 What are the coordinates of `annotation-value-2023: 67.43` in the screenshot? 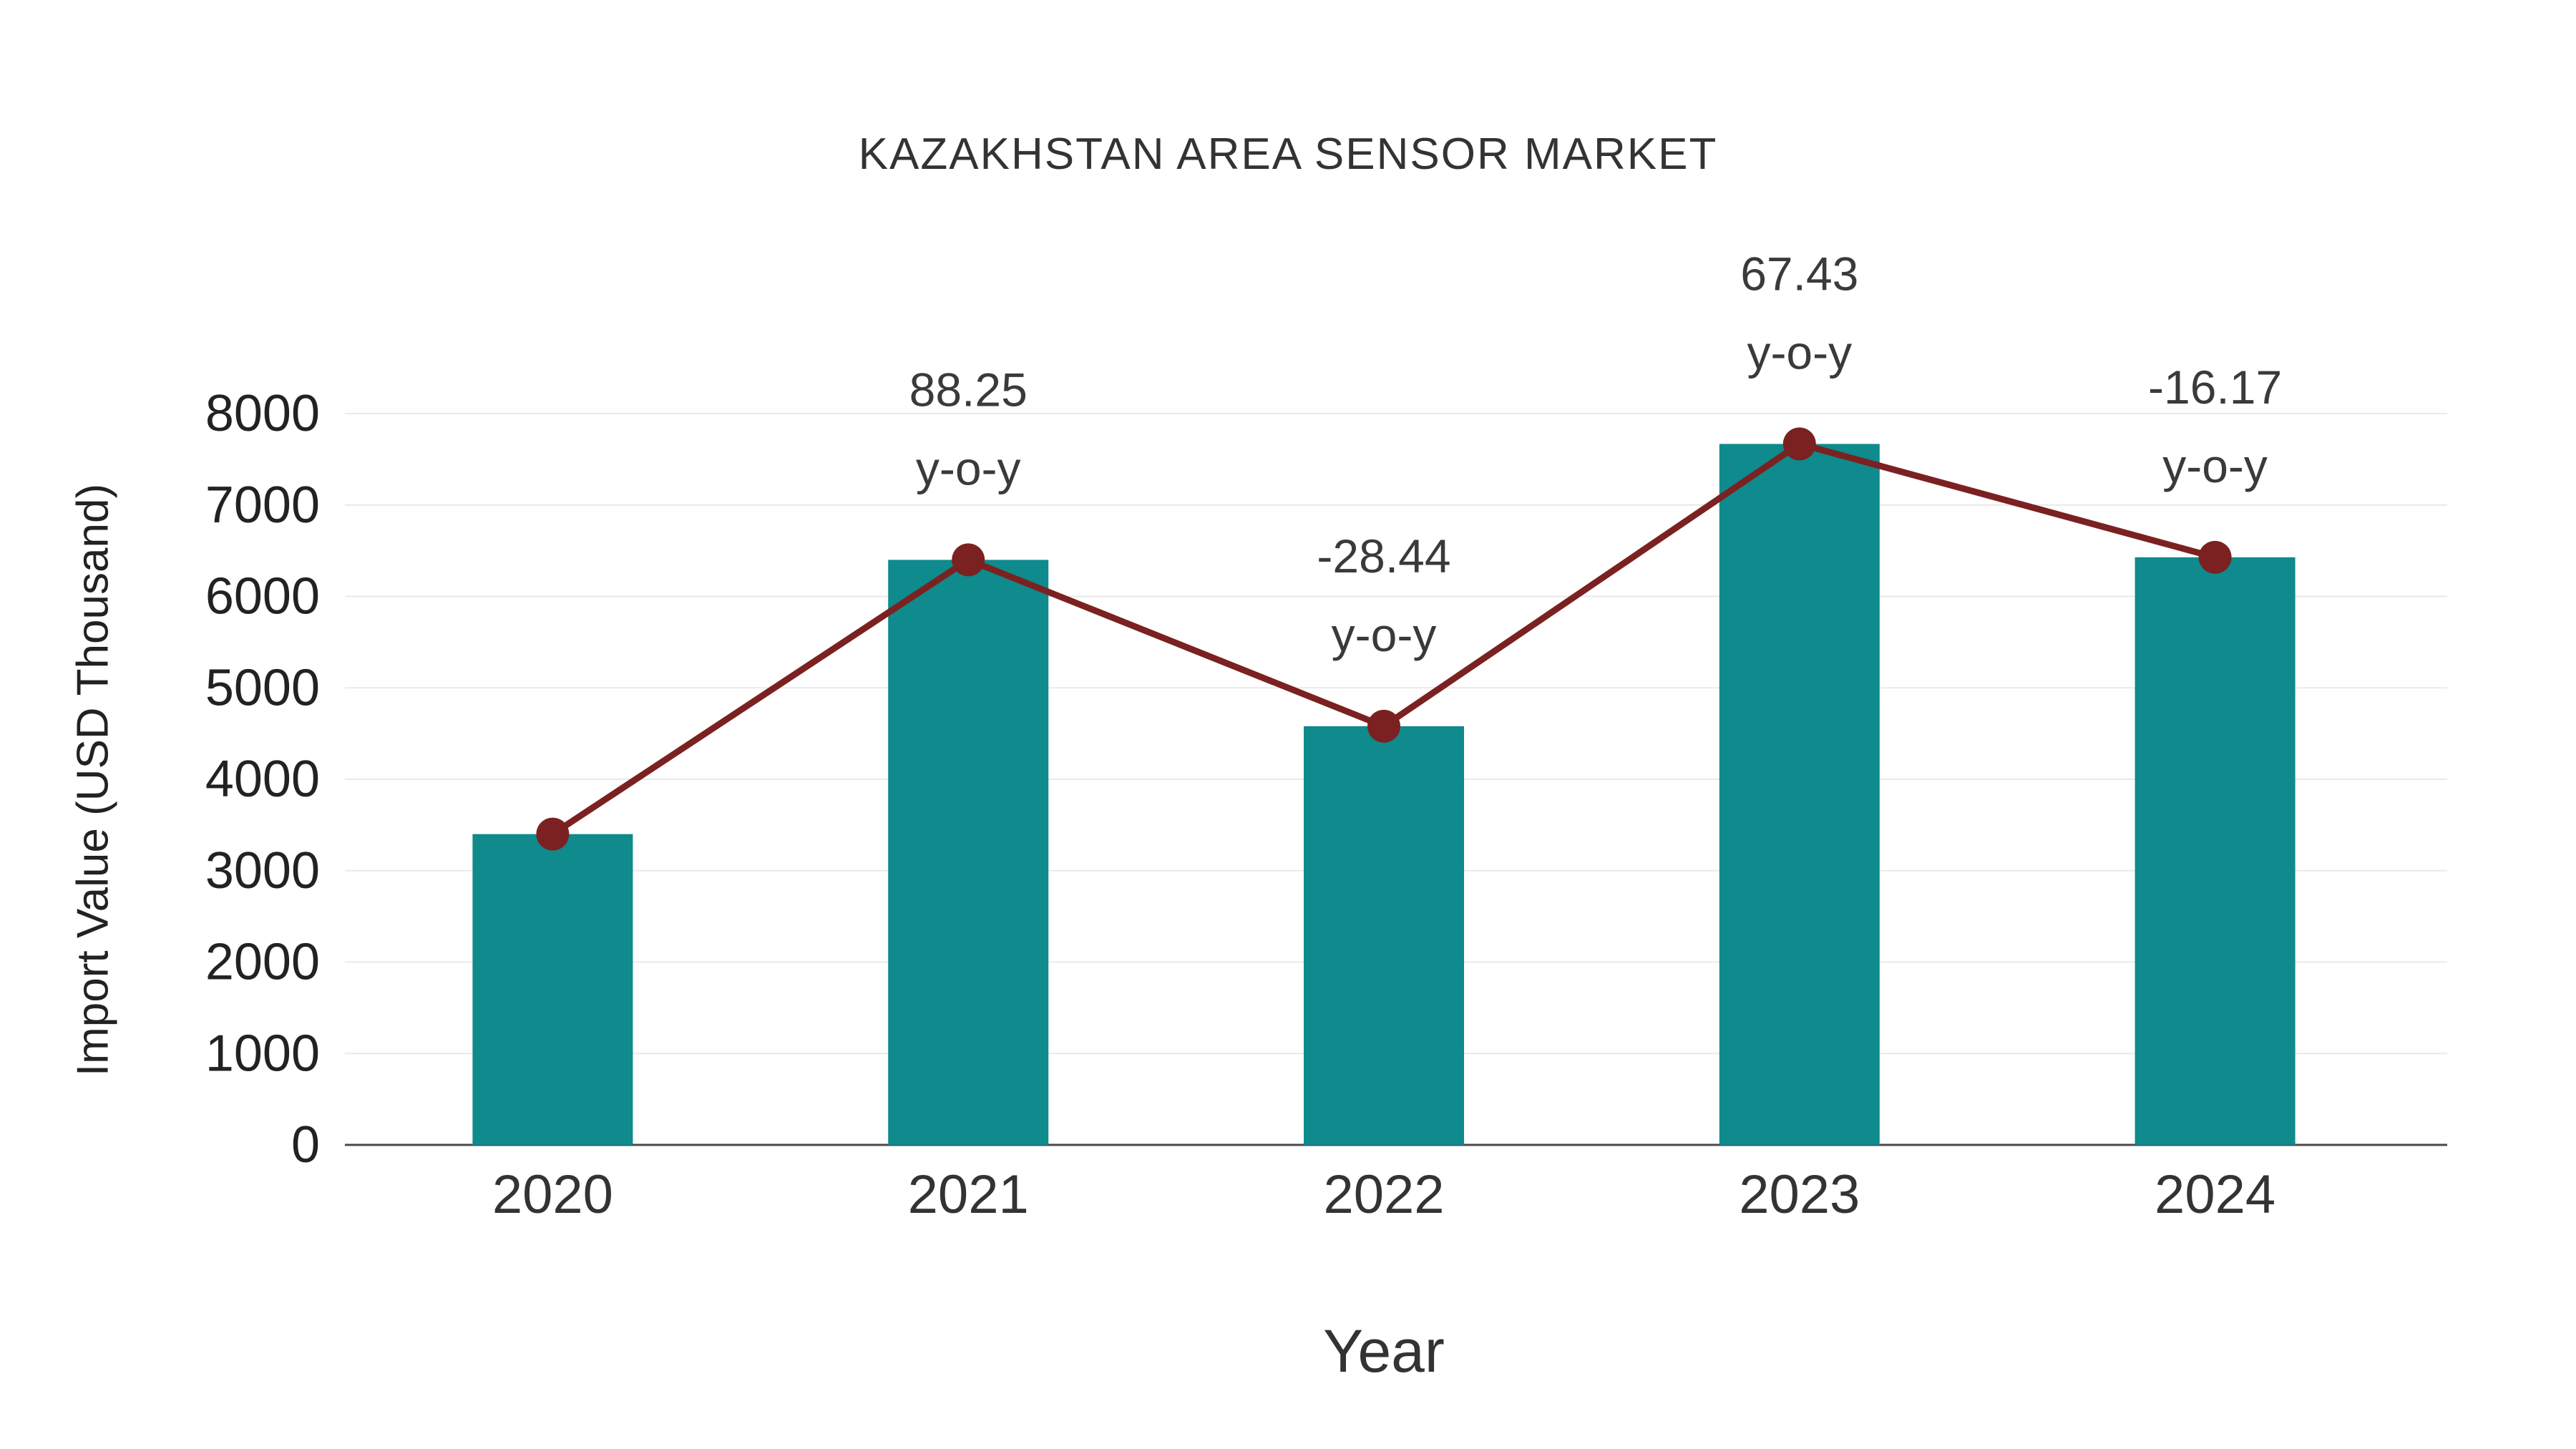 It's located at (1799, 273).